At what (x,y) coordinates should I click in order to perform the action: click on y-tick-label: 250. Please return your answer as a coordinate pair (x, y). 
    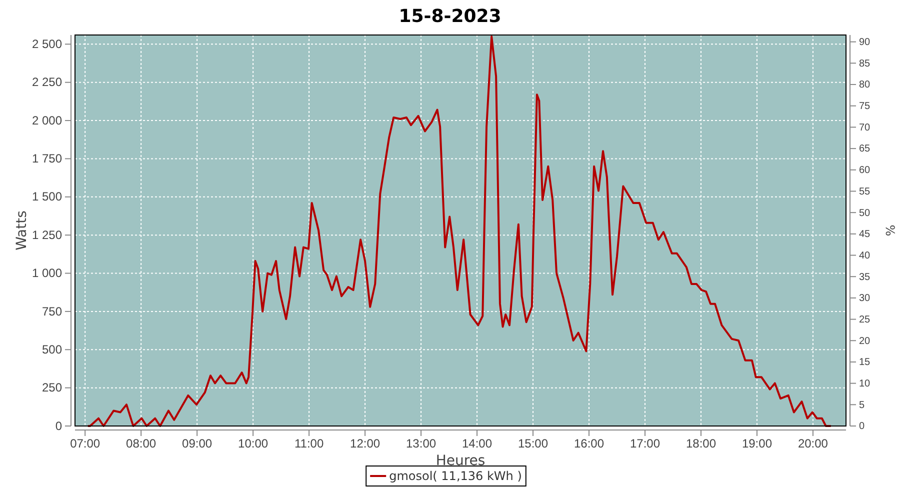
    Looking at the image, I should click on (52, 387).